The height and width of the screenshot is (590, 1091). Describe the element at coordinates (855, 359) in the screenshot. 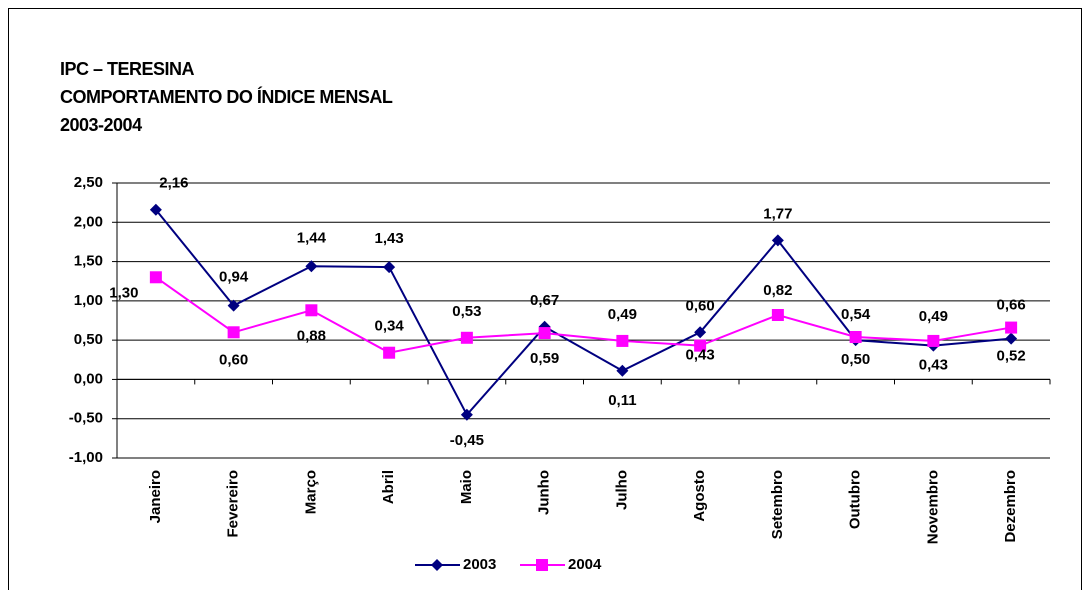

I see `data-label: 0,50` at that location.